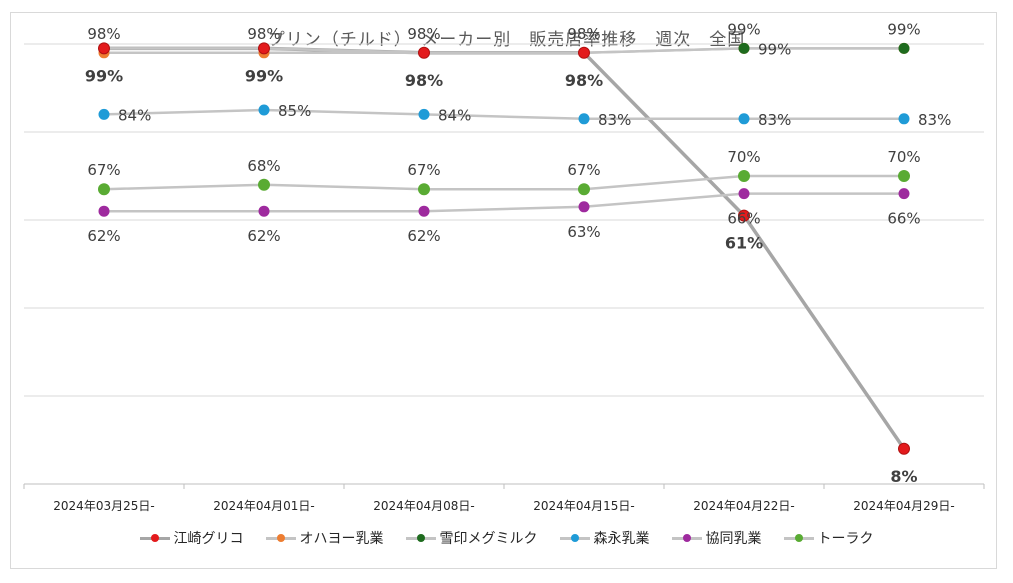  I want to click on legend-label: 江崎グリコ, so click(208, 539).